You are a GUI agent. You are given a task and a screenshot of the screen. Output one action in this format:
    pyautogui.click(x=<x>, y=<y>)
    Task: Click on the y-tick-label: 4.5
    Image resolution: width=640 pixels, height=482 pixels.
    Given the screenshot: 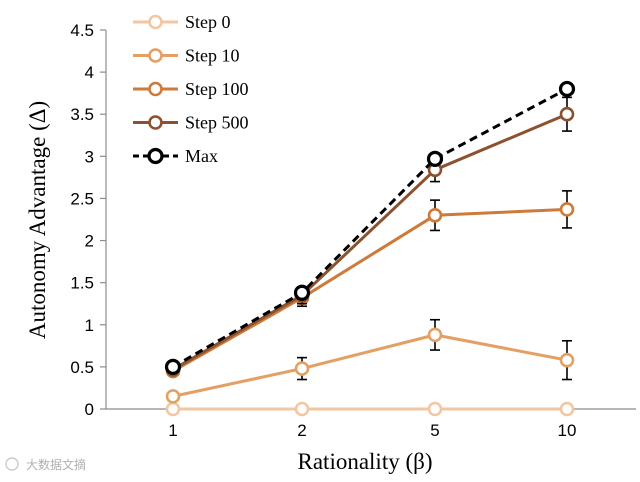 What is the action you would take?
    pyautogui.click(x=82, y=30)
    